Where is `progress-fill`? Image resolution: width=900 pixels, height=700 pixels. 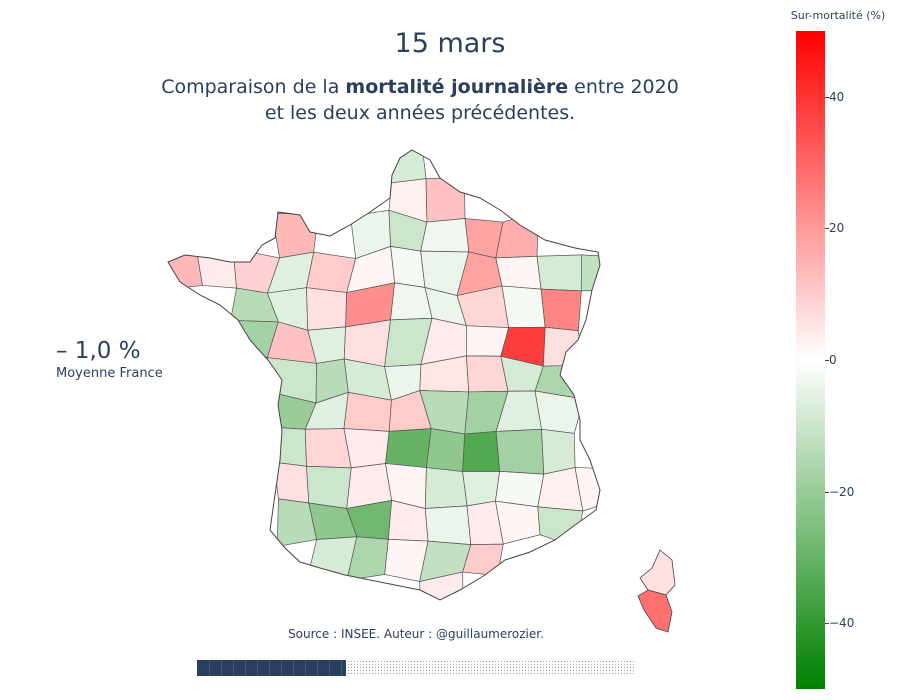
progress-fill is located at coordinates (271, 668).